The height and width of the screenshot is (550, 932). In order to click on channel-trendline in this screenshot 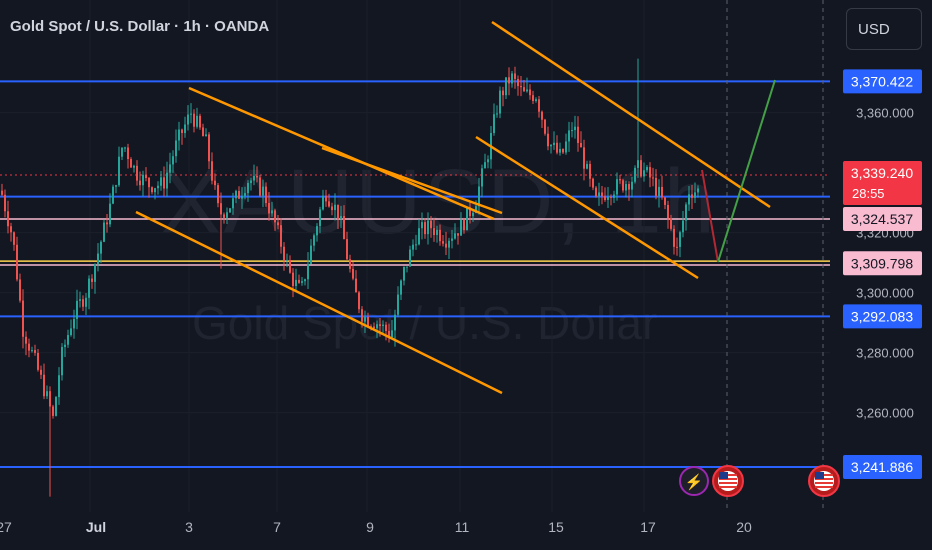, I will do `click(341, 153)`.